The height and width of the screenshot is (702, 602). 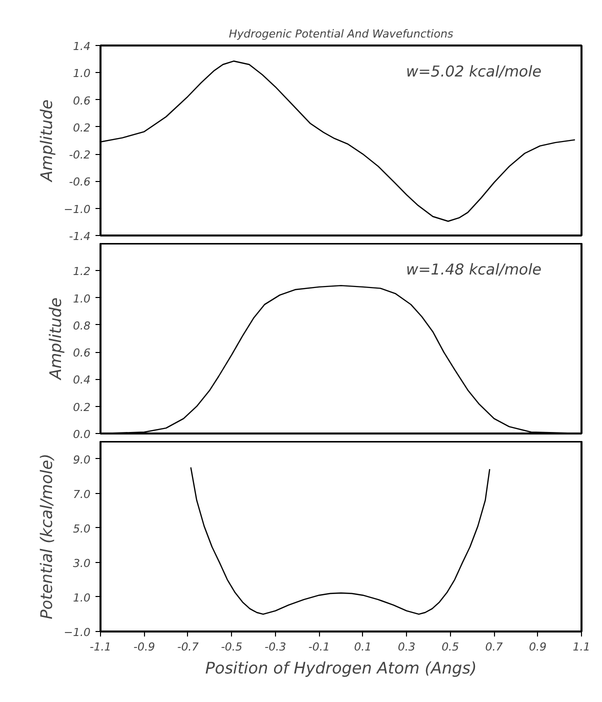 I want to click on x-tick-label: 0.7, so click(x=494, y=647).